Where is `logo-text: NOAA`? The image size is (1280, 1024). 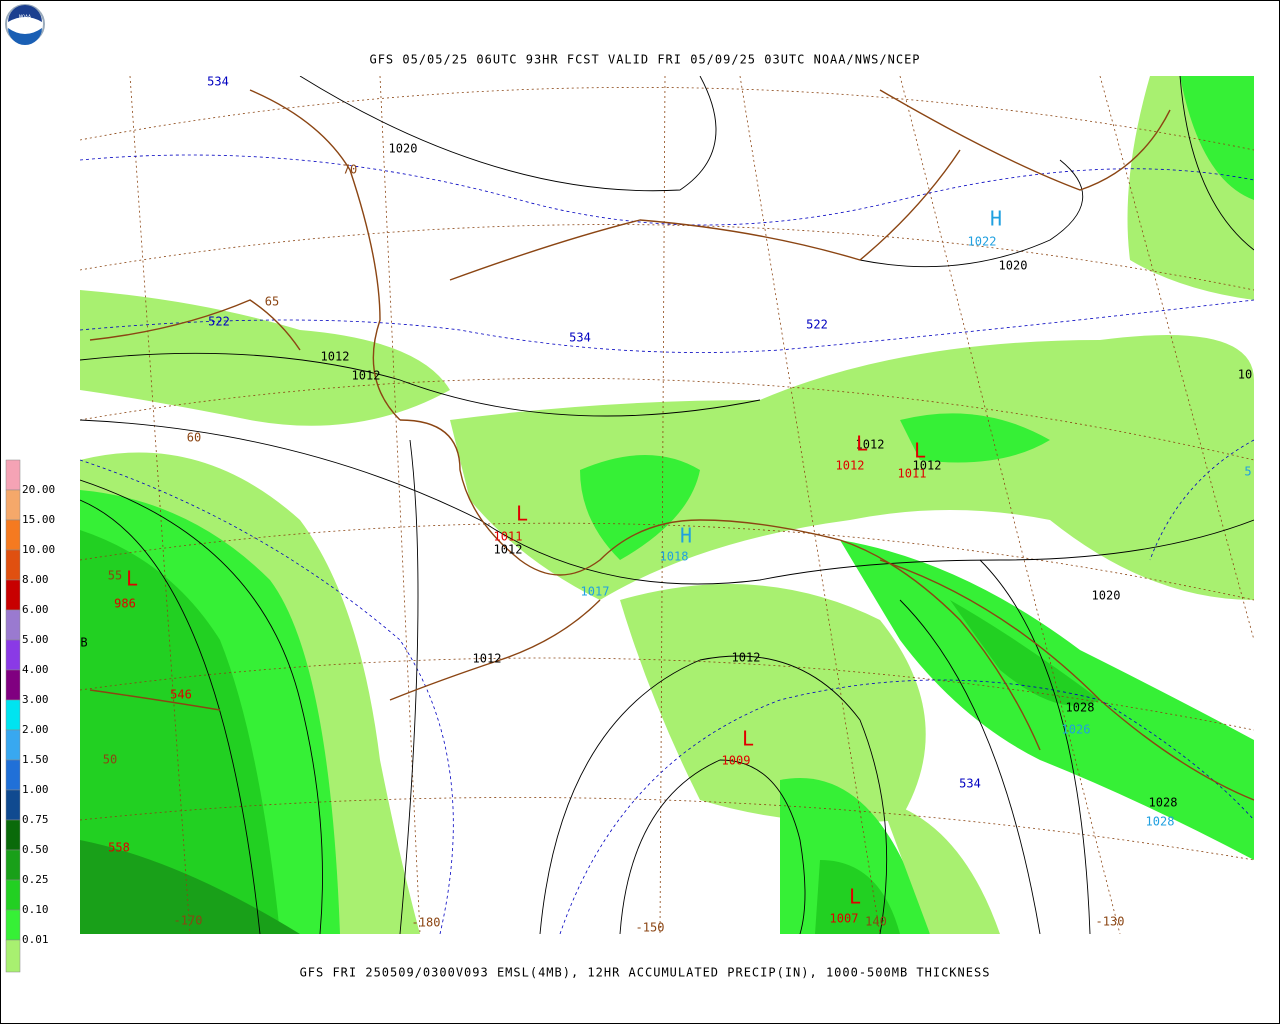
logo-text: NOAA is located at coordinates (25, 18).